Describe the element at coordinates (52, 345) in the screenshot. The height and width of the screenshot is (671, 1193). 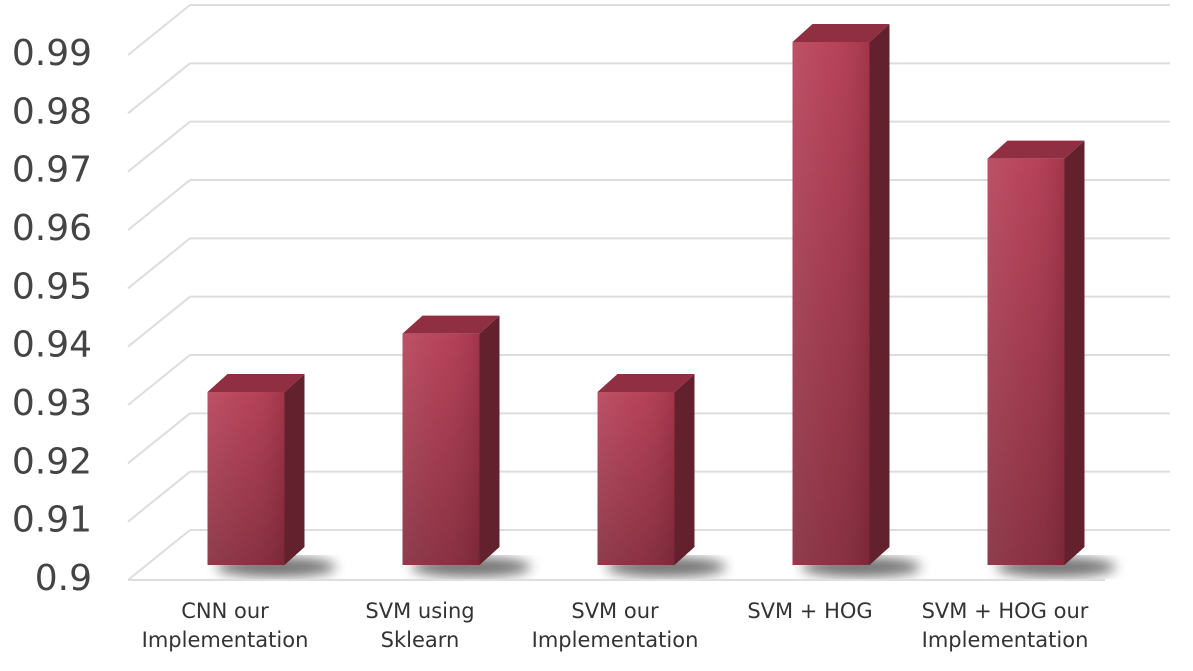
I see `y-tick-label: 0.94` at that location.